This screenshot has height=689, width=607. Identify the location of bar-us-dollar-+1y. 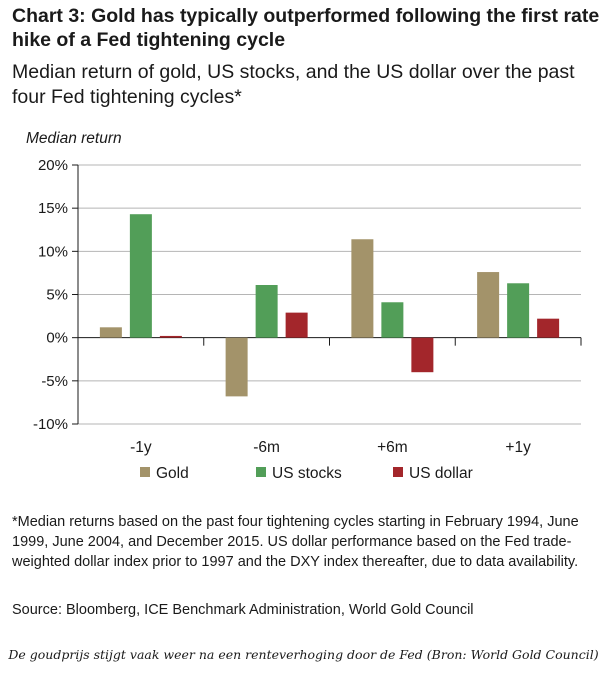
(548, 328).